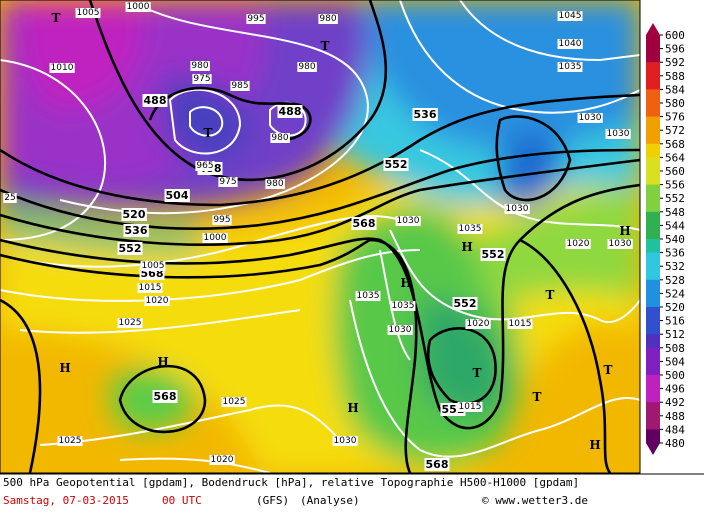 The image size is (704, 513). Describe the element at coordinates (215, 238) in the screenshot. I see `pressure-label: 1000` at that location.